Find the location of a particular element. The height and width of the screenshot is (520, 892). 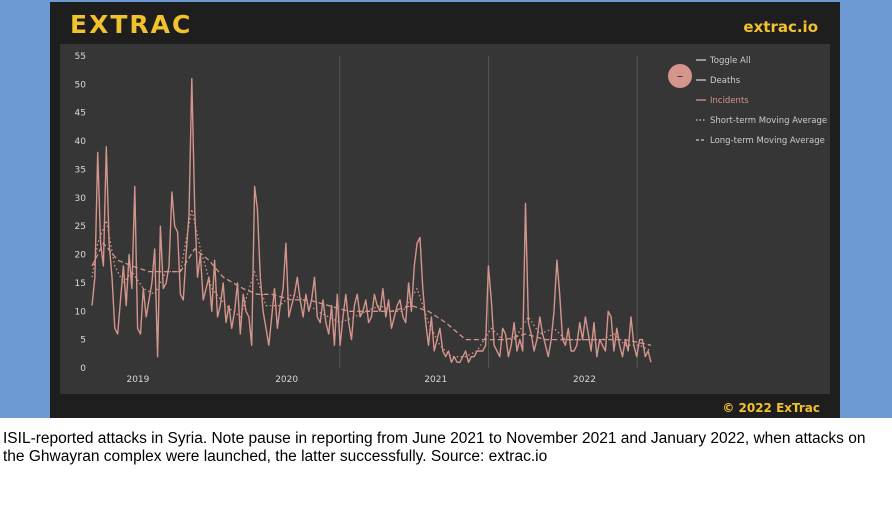

legend-item-deaths: Deaths is located at coordinates (725, 81).